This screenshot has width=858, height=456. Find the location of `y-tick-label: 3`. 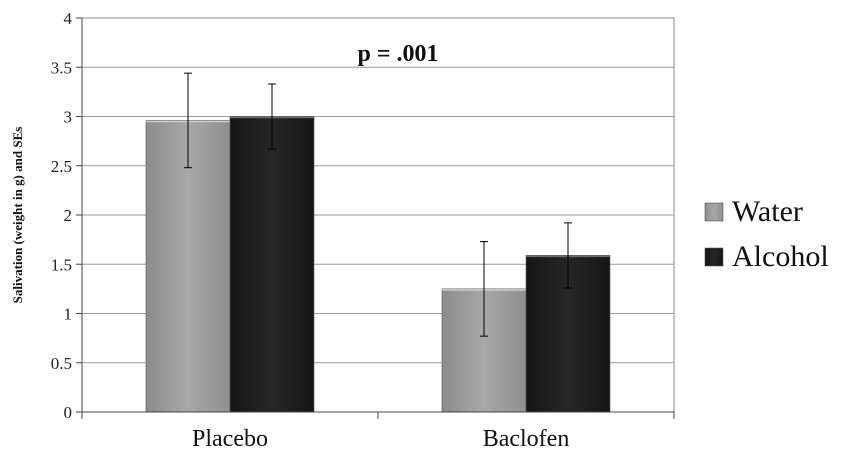

y-tick-label: 3 is located at coordinates (68, 117).